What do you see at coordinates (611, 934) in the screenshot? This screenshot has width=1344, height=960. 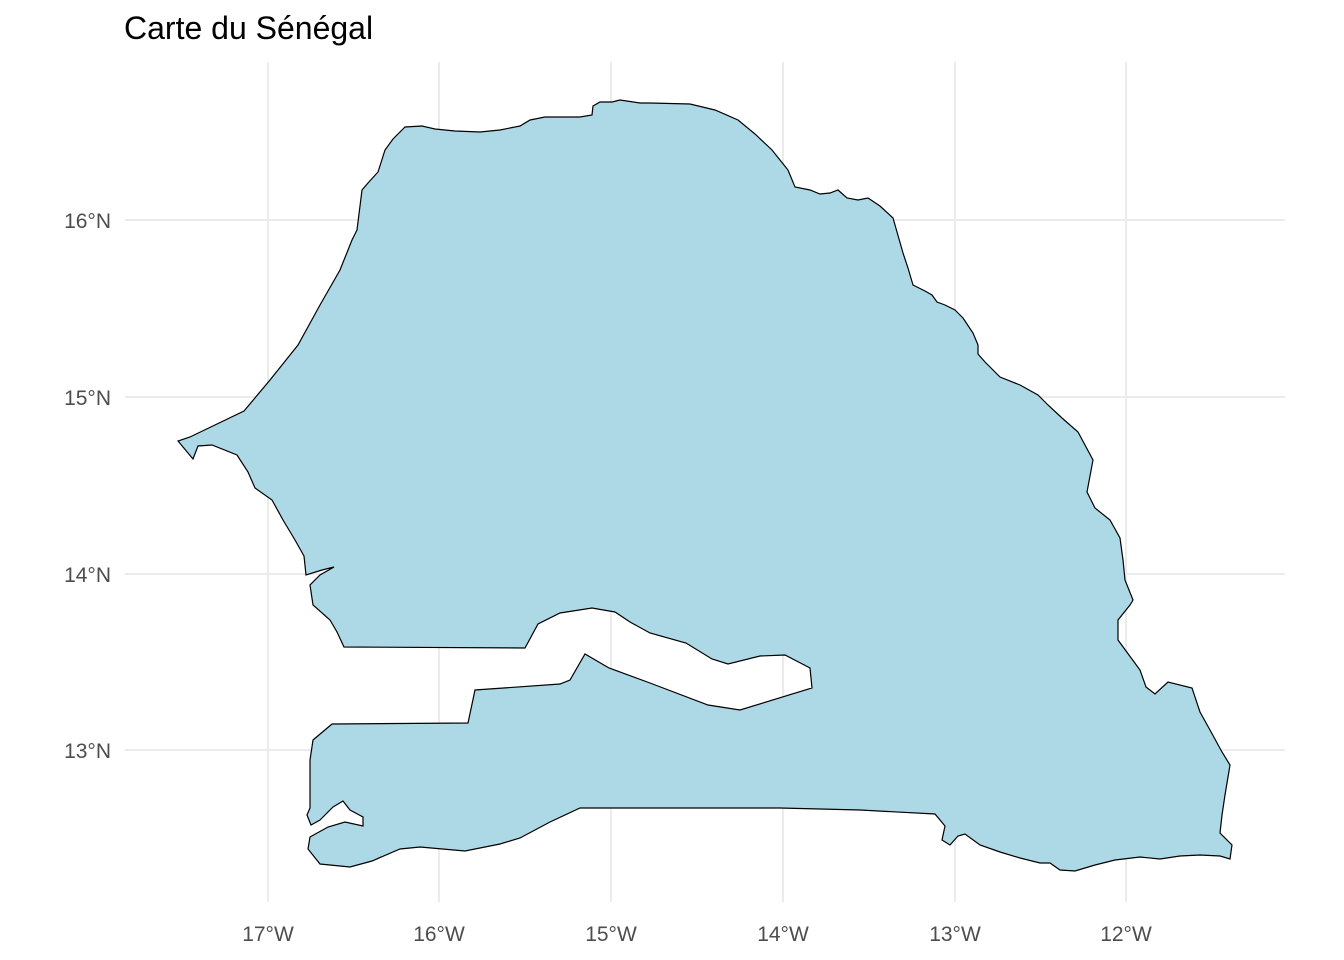 I see `x-tick-label: 15°W` at bounding box center [611, 934].